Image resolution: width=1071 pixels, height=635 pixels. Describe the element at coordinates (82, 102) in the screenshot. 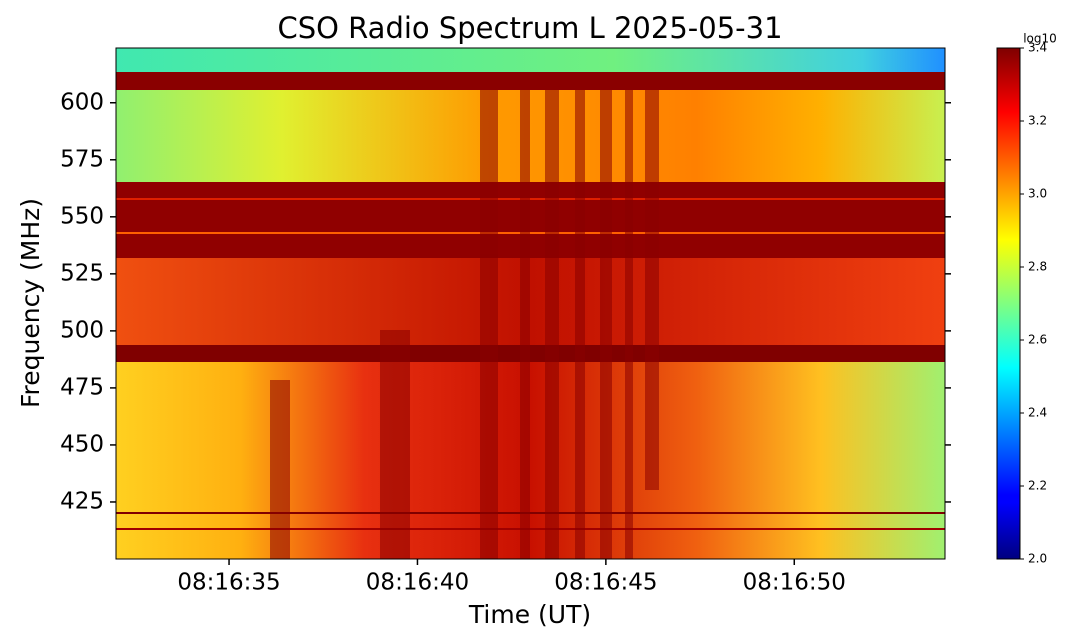

I see `y-tick-label: 600` at that location.